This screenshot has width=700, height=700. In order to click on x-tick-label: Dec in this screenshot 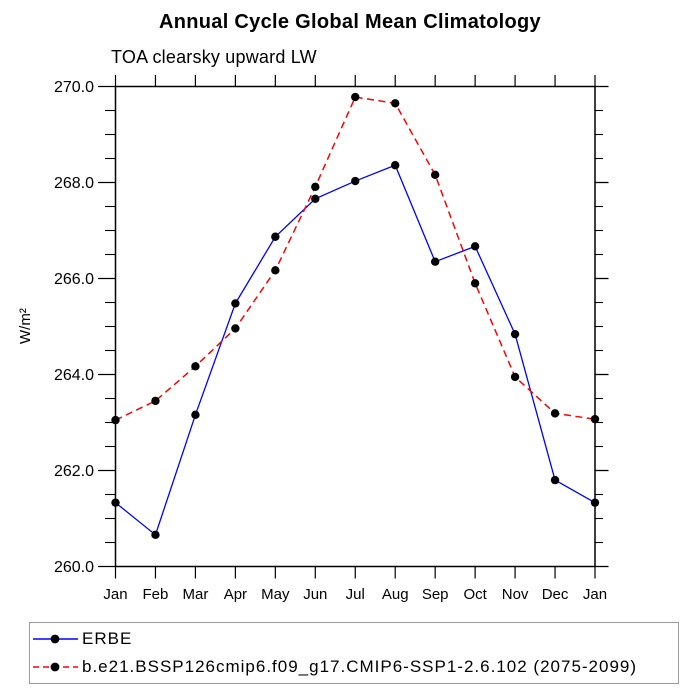, I will do `click(555, 594)`.